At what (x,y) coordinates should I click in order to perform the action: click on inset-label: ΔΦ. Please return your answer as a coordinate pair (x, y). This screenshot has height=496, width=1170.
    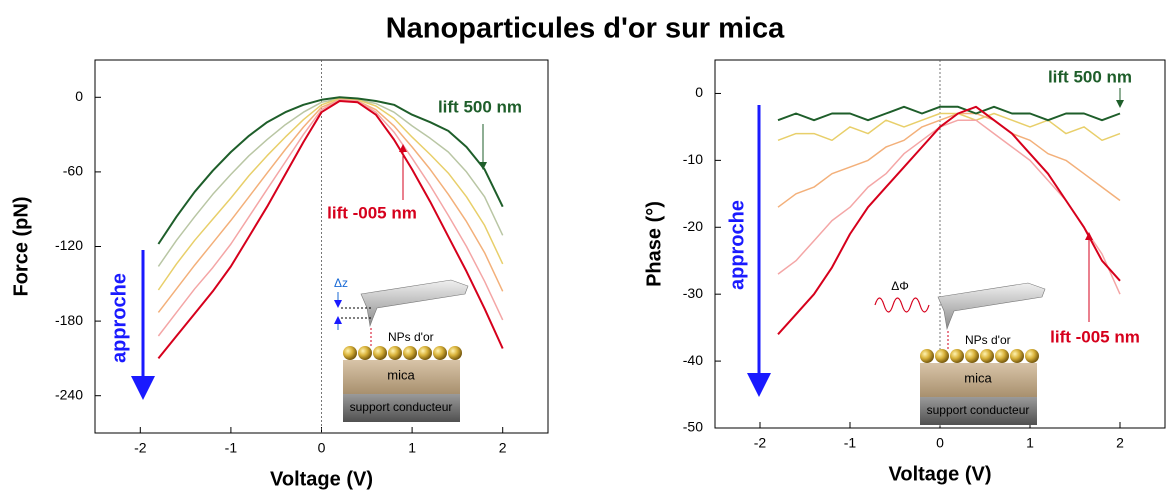
    Looking at the image, I should click on (900, 286).